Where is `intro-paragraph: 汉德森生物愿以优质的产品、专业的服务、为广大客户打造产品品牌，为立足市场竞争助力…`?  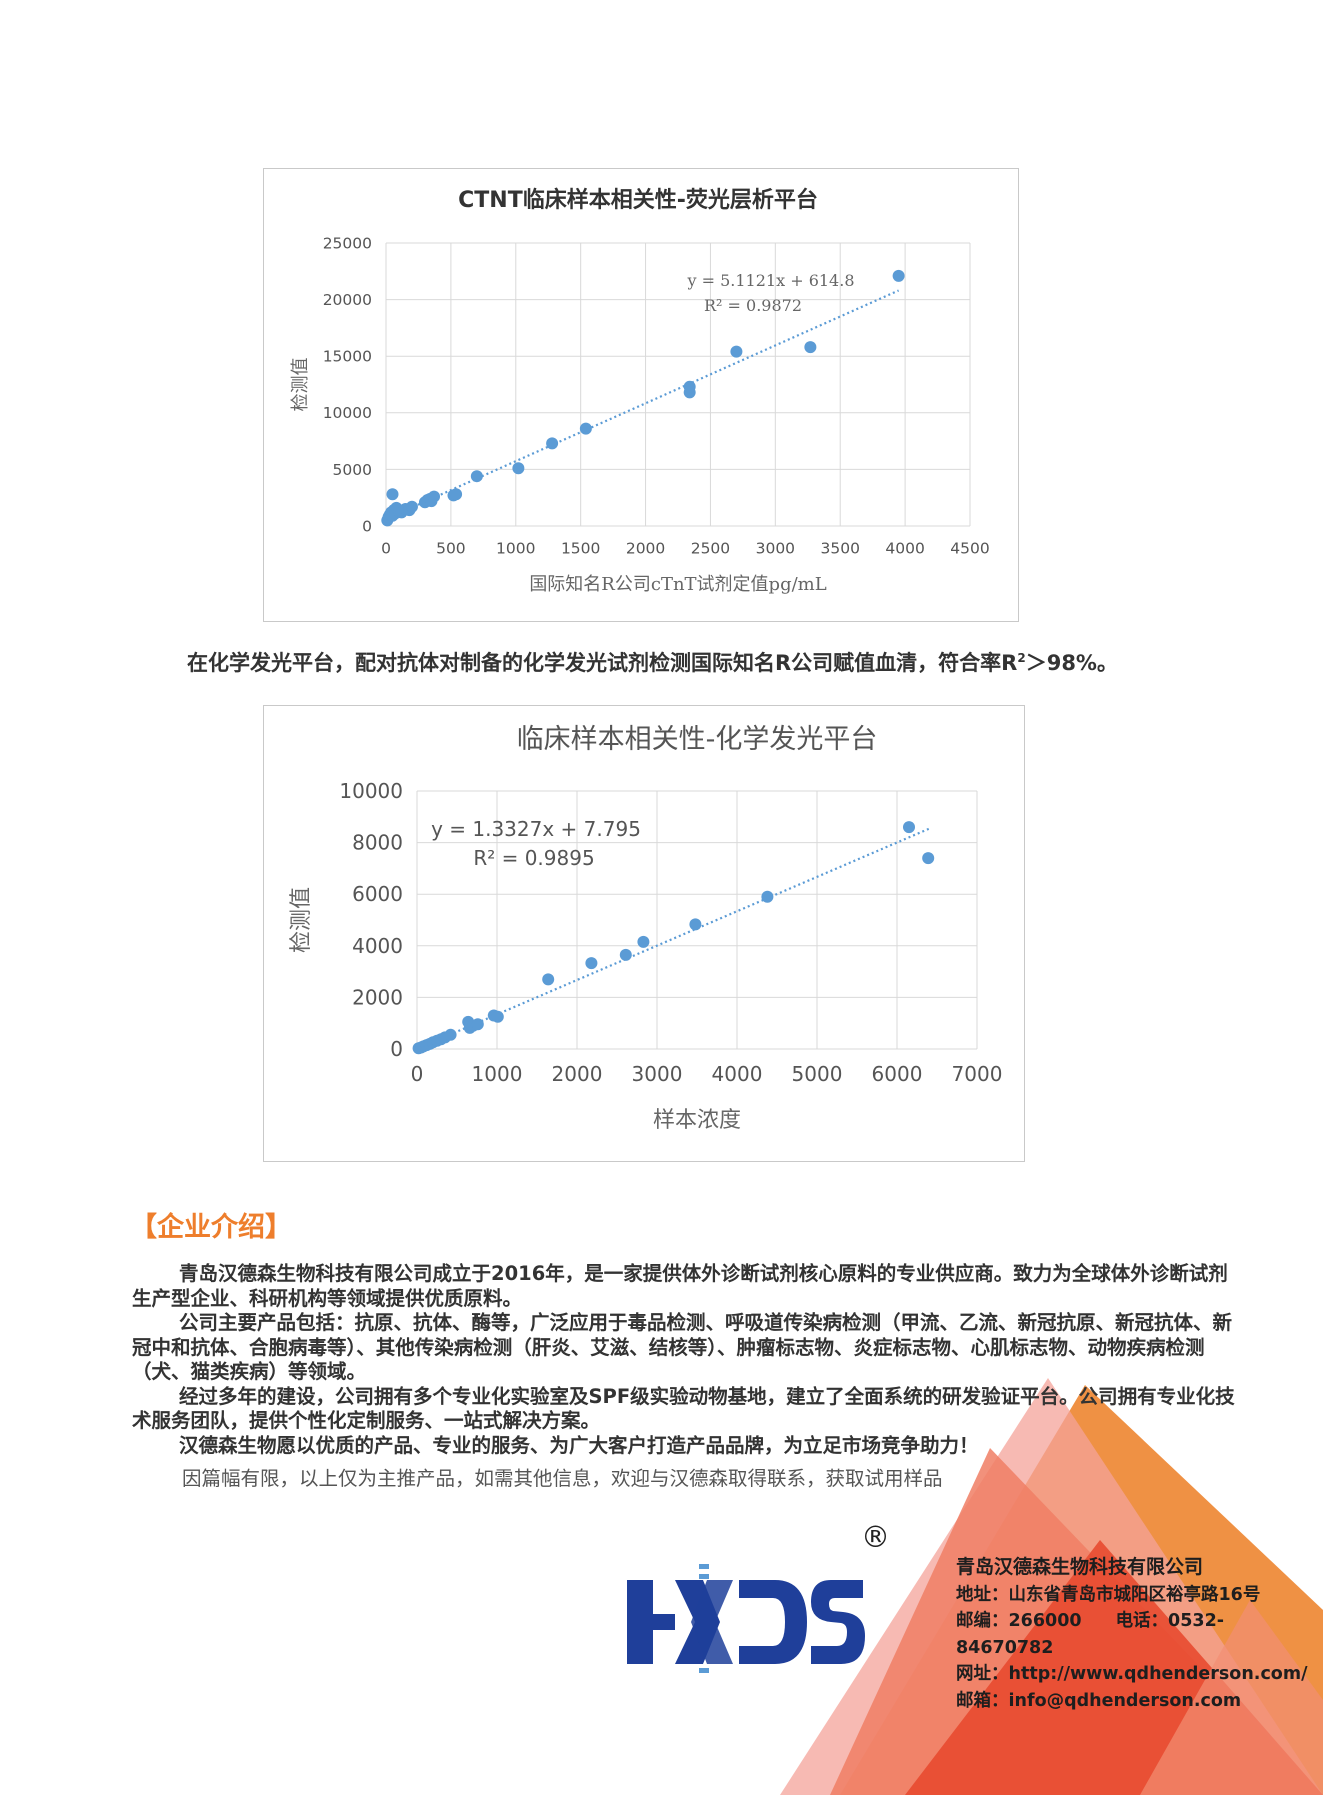 intro-paragraph: 汉德森生物愿以优质的产品、专业的服务、为广大客户打造产品品牌，为立足市场竞争助力… is located at coordinates (579, 1445).